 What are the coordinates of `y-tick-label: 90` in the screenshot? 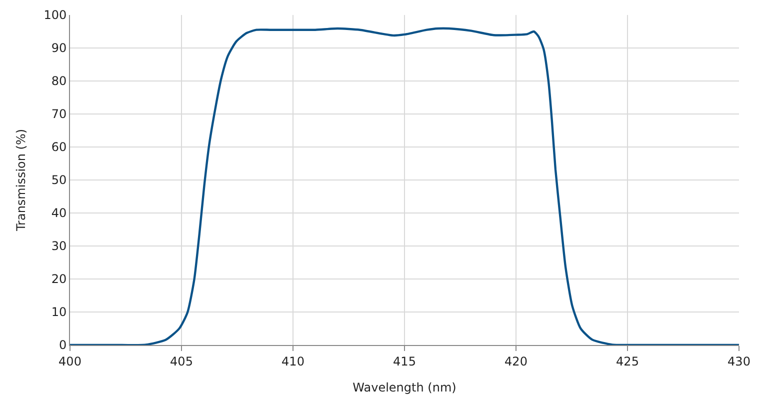 It's located at (59, 48).